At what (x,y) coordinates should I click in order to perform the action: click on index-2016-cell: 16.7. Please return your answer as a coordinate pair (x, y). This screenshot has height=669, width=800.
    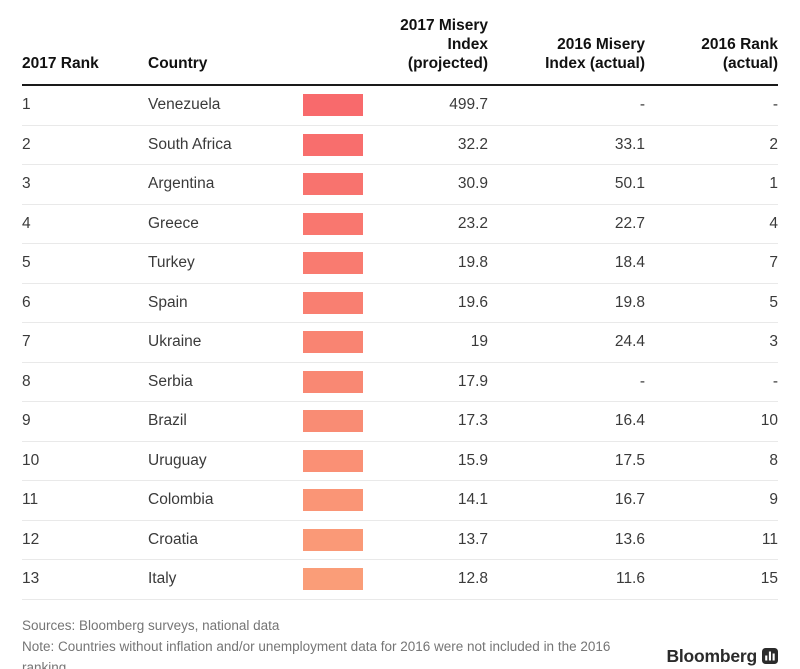
    Looking at the image, I should click on (629, 500).